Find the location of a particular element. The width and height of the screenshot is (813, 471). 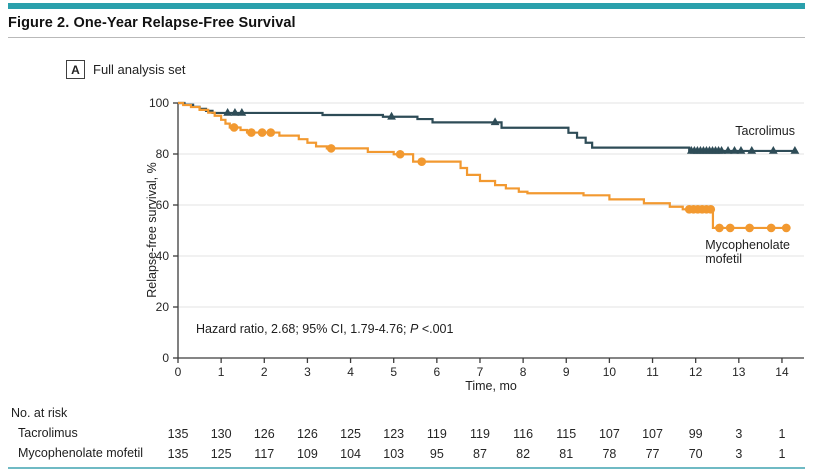

risk-count: 87 is located at coordinates (480, 454).